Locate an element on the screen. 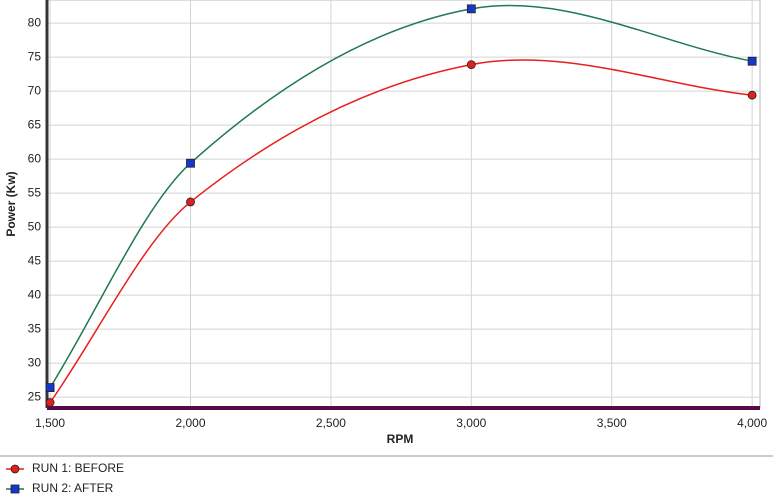  y-tick-label: 50 is located at coordinates (35, 226).